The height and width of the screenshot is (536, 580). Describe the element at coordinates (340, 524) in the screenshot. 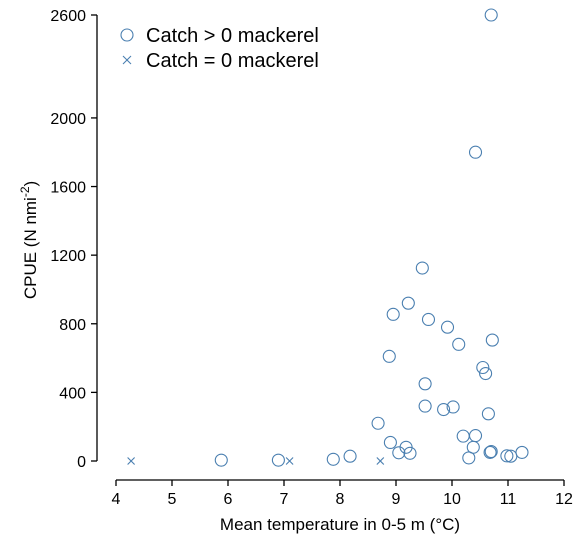

I see `x-axis-title: Mean temperature in 0-5 m (°C)` at that location.